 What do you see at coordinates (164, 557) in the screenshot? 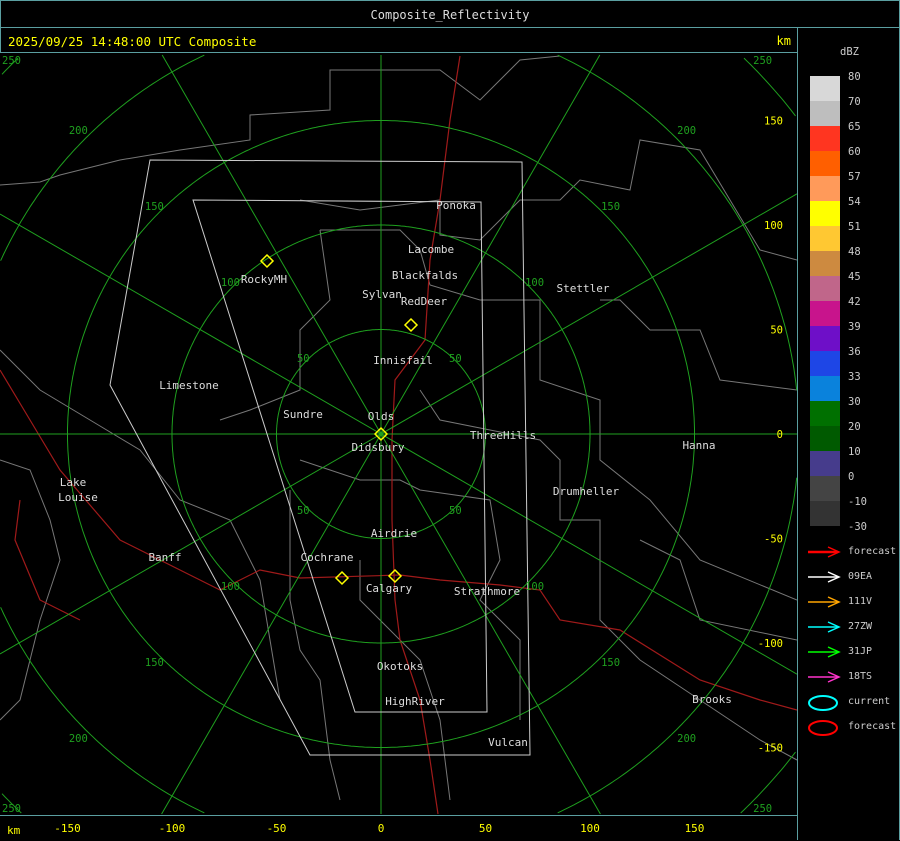
I see `town-label: Banff` at bounding box center [164, 557].